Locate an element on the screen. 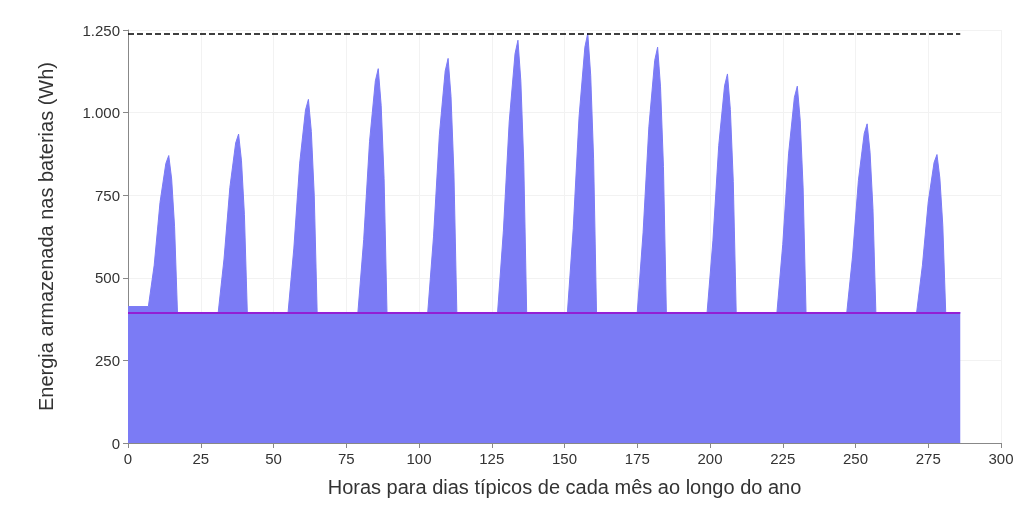 The height and width of the screenshot is (523, 1027). x-tick-label: 275 is located at coordinates (928, 458).